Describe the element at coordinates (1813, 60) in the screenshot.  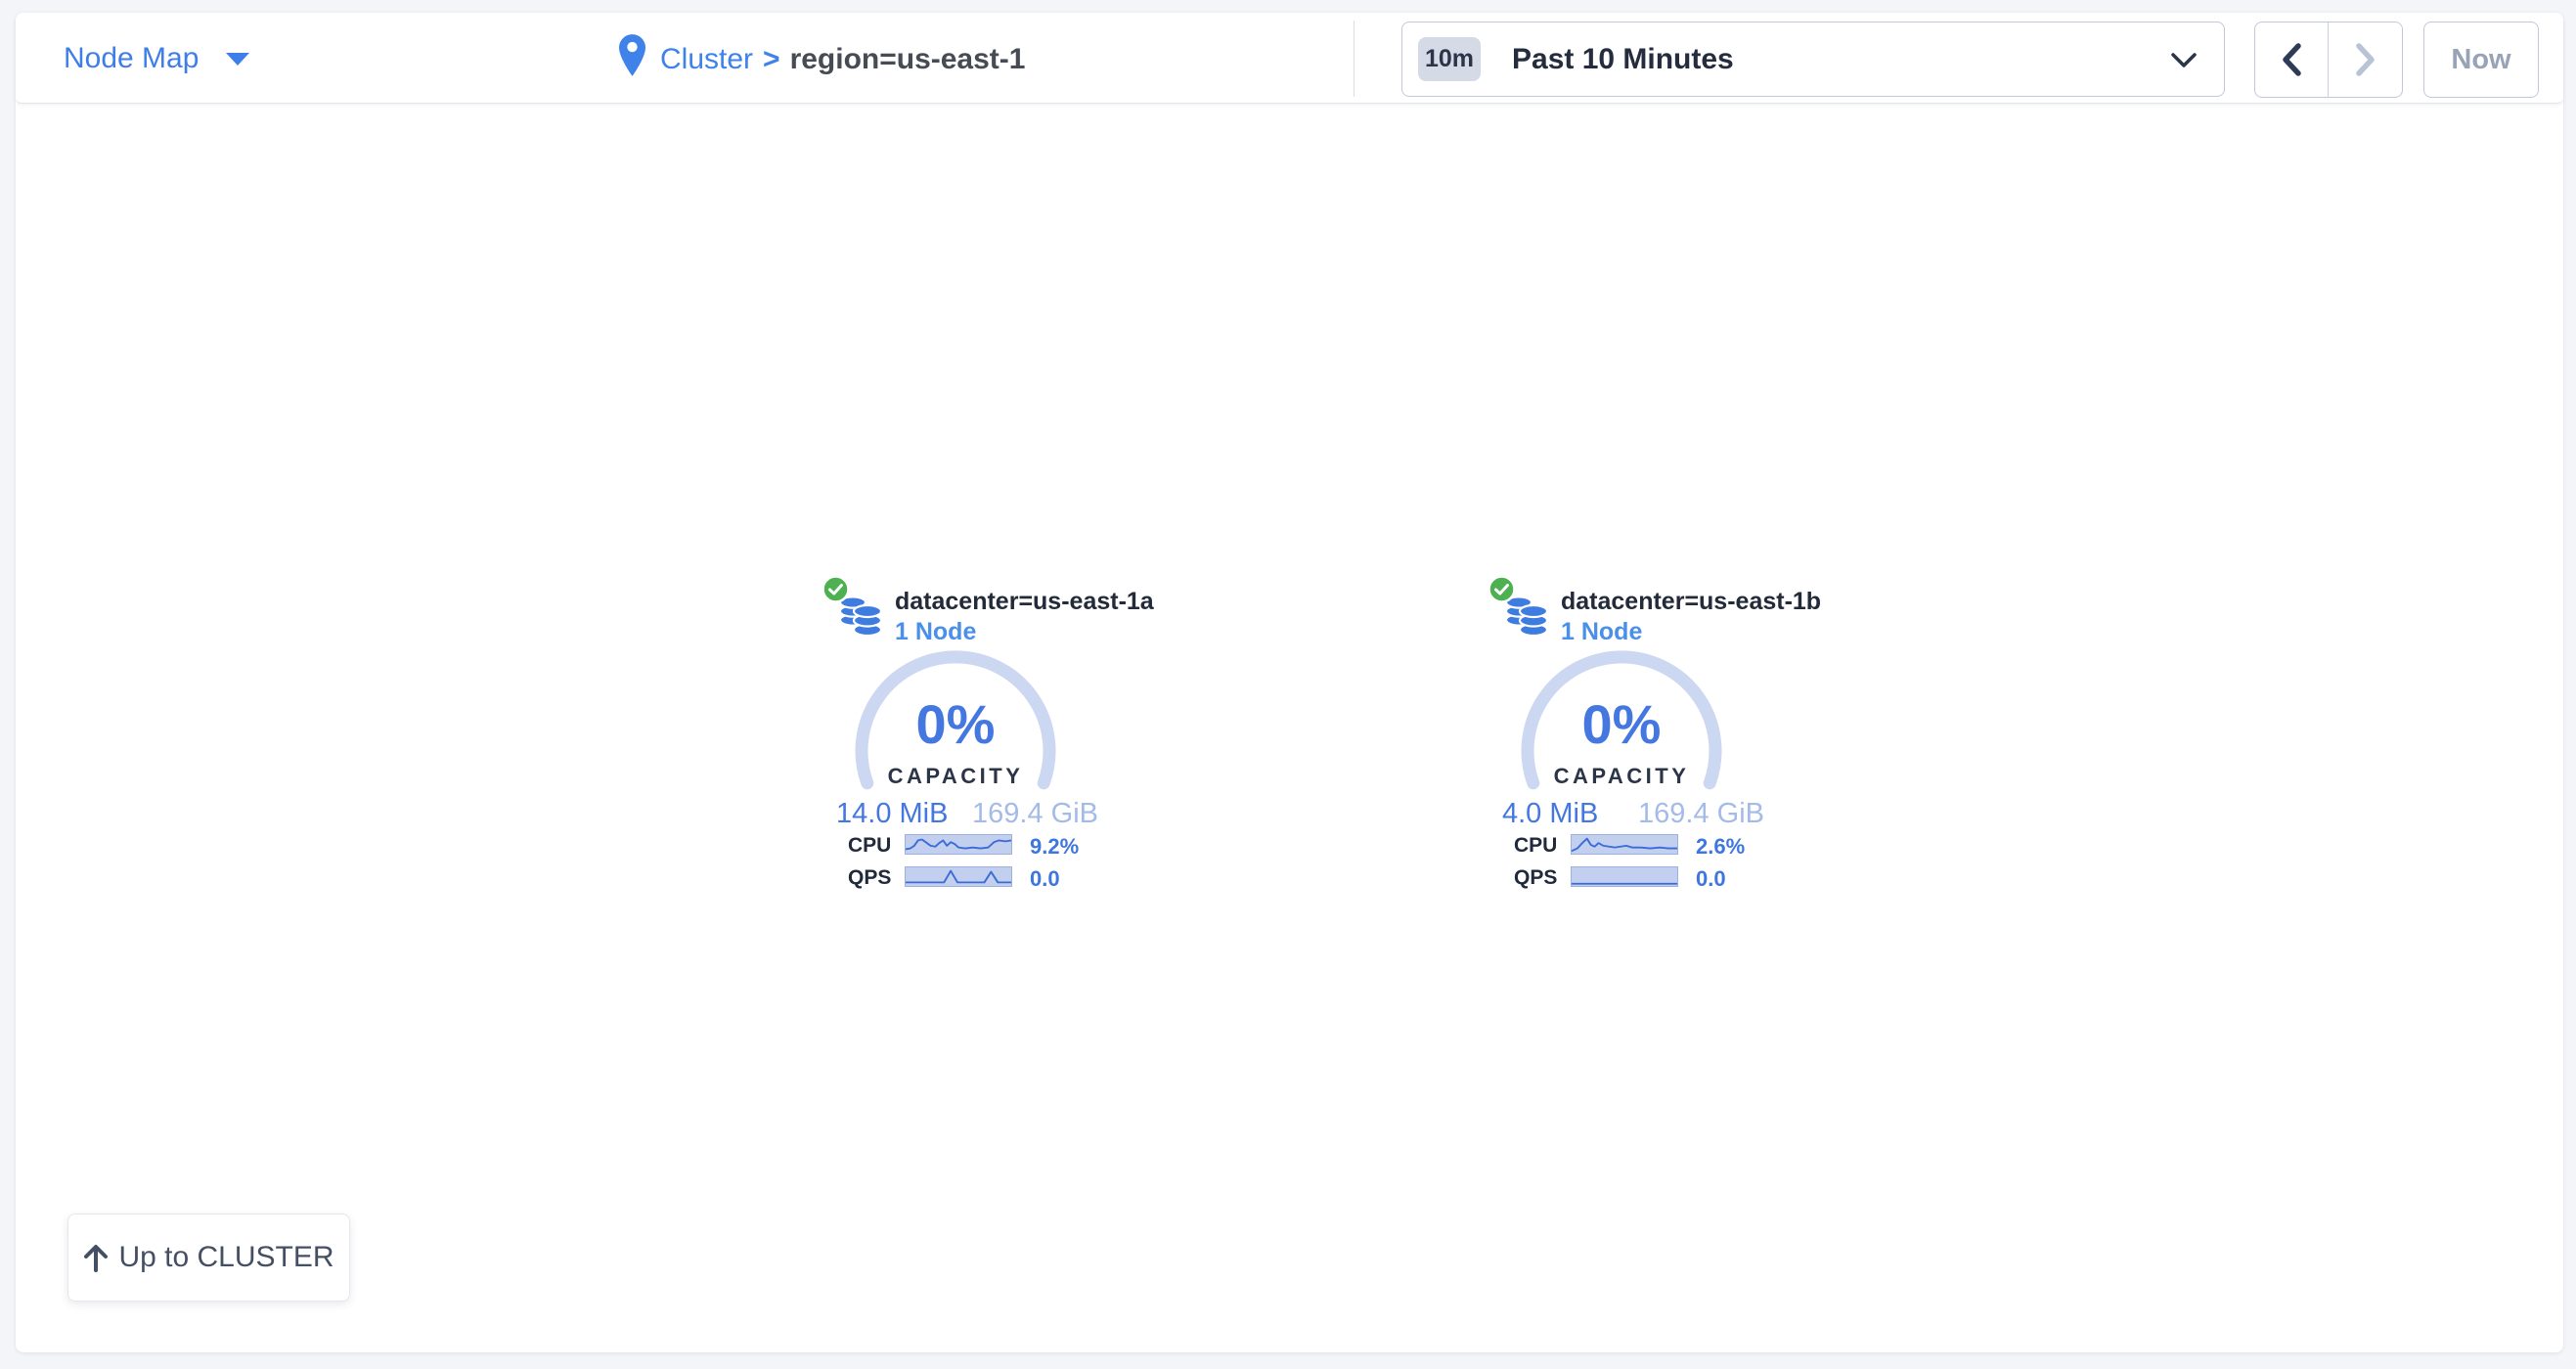
I see `time-range-dropdown: 10m Past 10 Minutes` at that location.